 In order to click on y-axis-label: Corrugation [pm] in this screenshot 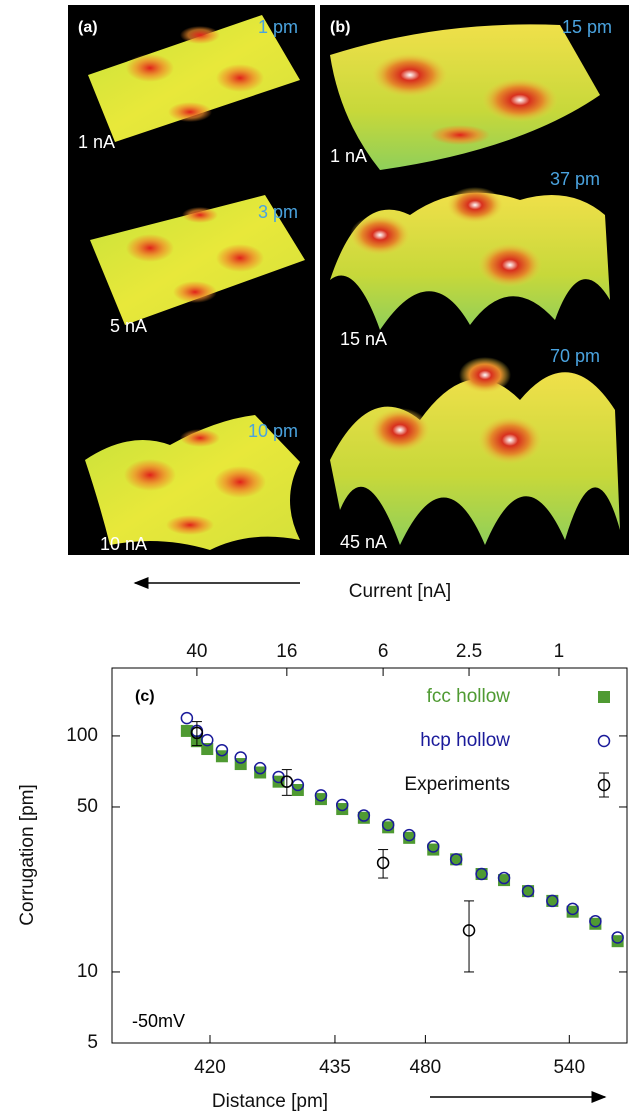, I will do `click(27, 855)`.